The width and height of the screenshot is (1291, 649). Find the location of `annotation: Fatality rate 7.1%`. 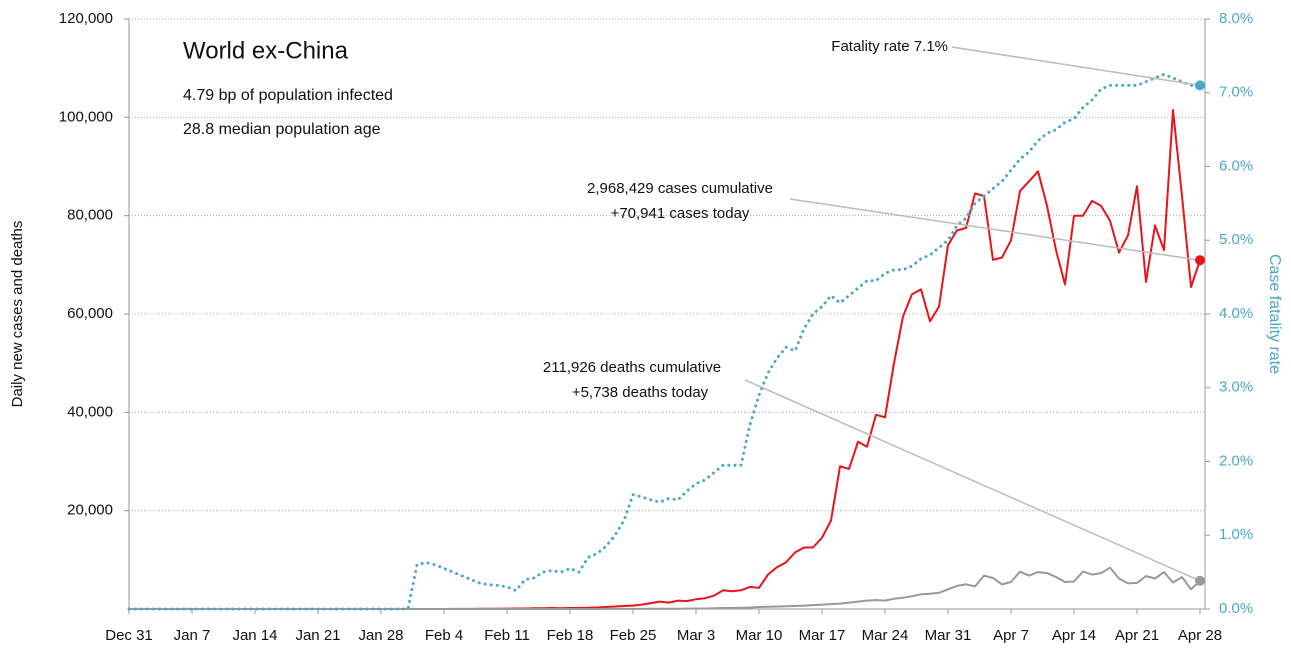

annotation: Fatality rate 7.1% is located at coordinates (889, 46).